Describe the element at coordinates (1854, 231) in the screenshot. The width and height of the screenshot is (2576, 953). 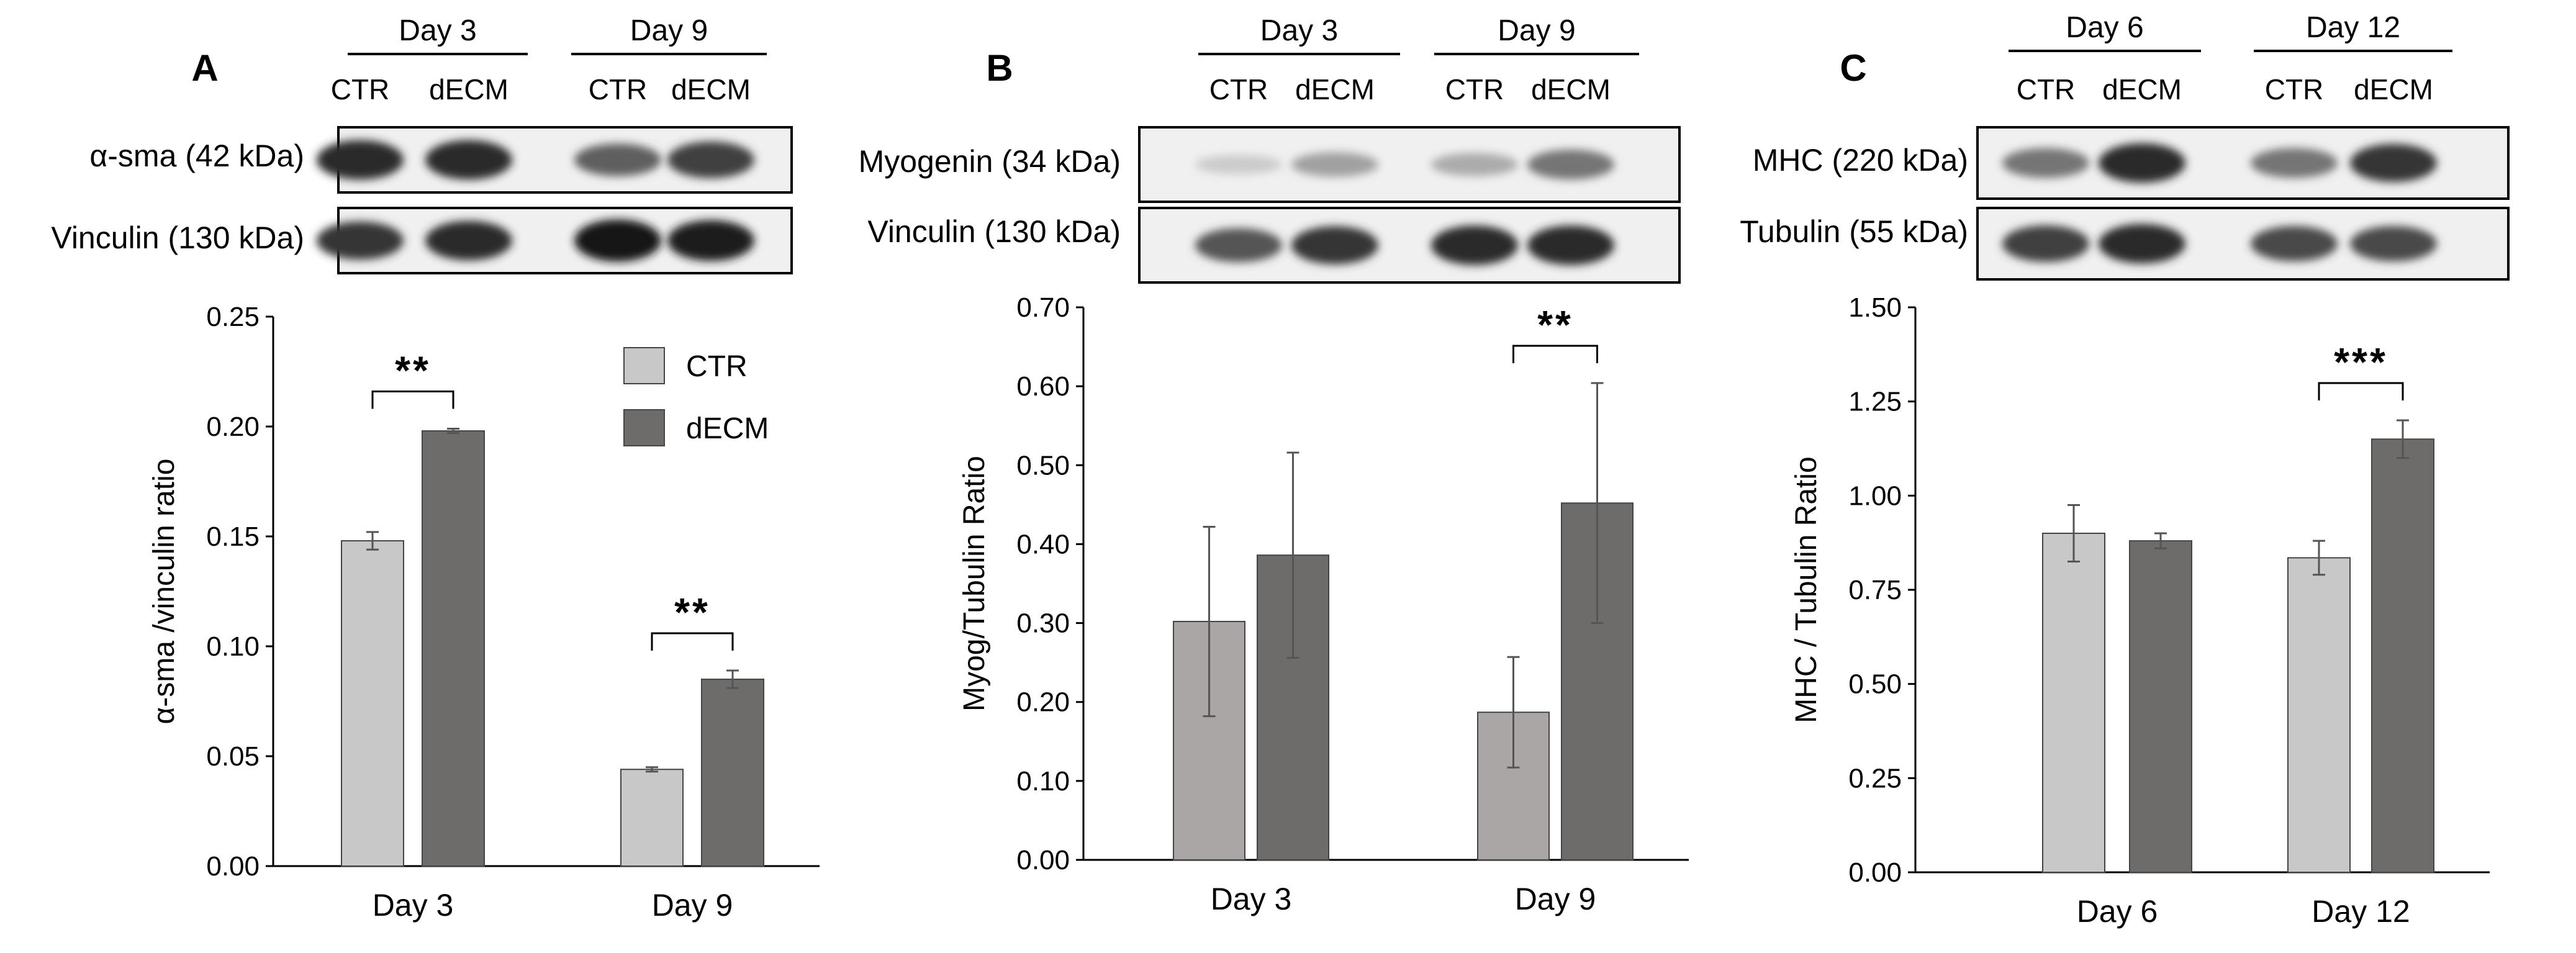
I see `blot-label: Tubulin (55 kDa)` at that location.